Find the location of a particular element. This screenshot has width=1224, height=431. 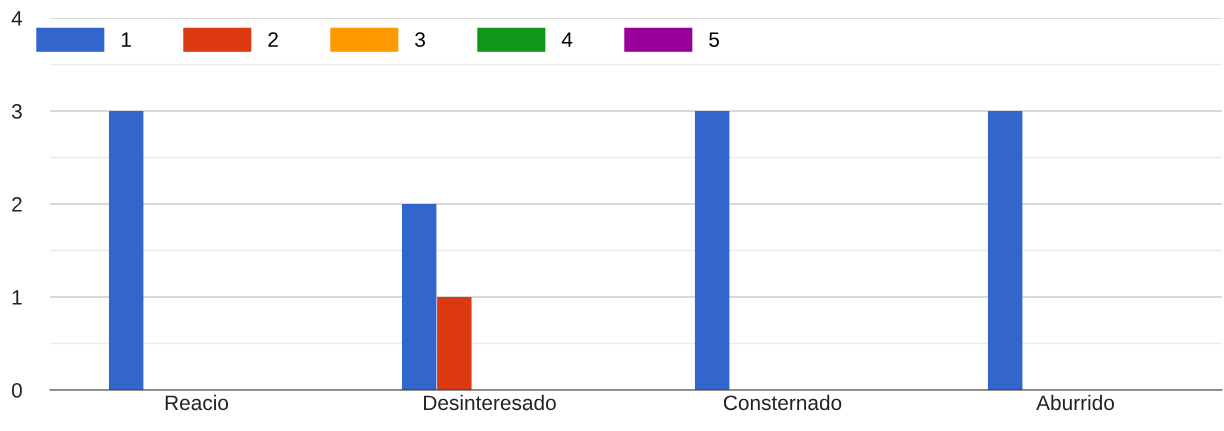

y-tick-label: 3 is located at coordinates (16, 111).